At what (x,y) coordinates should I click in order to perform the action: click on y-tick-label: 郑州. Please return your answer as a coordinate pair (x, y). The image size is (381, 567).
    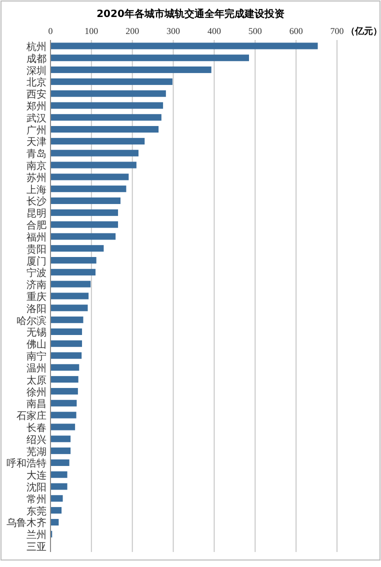
    Looking at the image, I should click on (36, 106).